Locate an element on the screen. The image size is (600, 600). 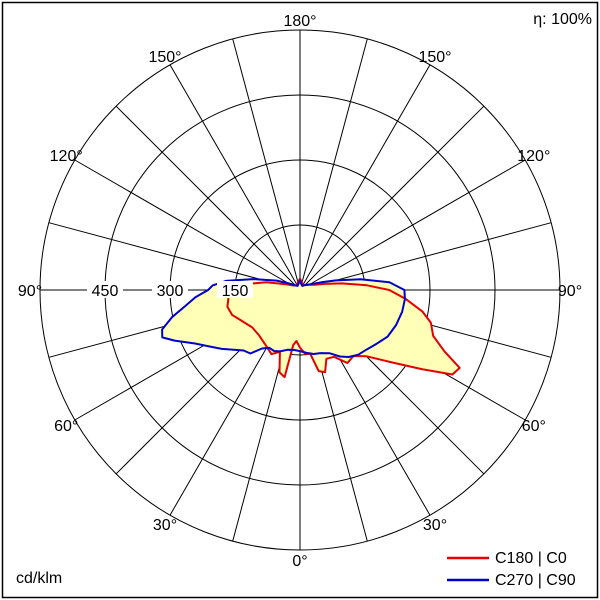
curve-c270-c90 is located at coordinates (283, 318).